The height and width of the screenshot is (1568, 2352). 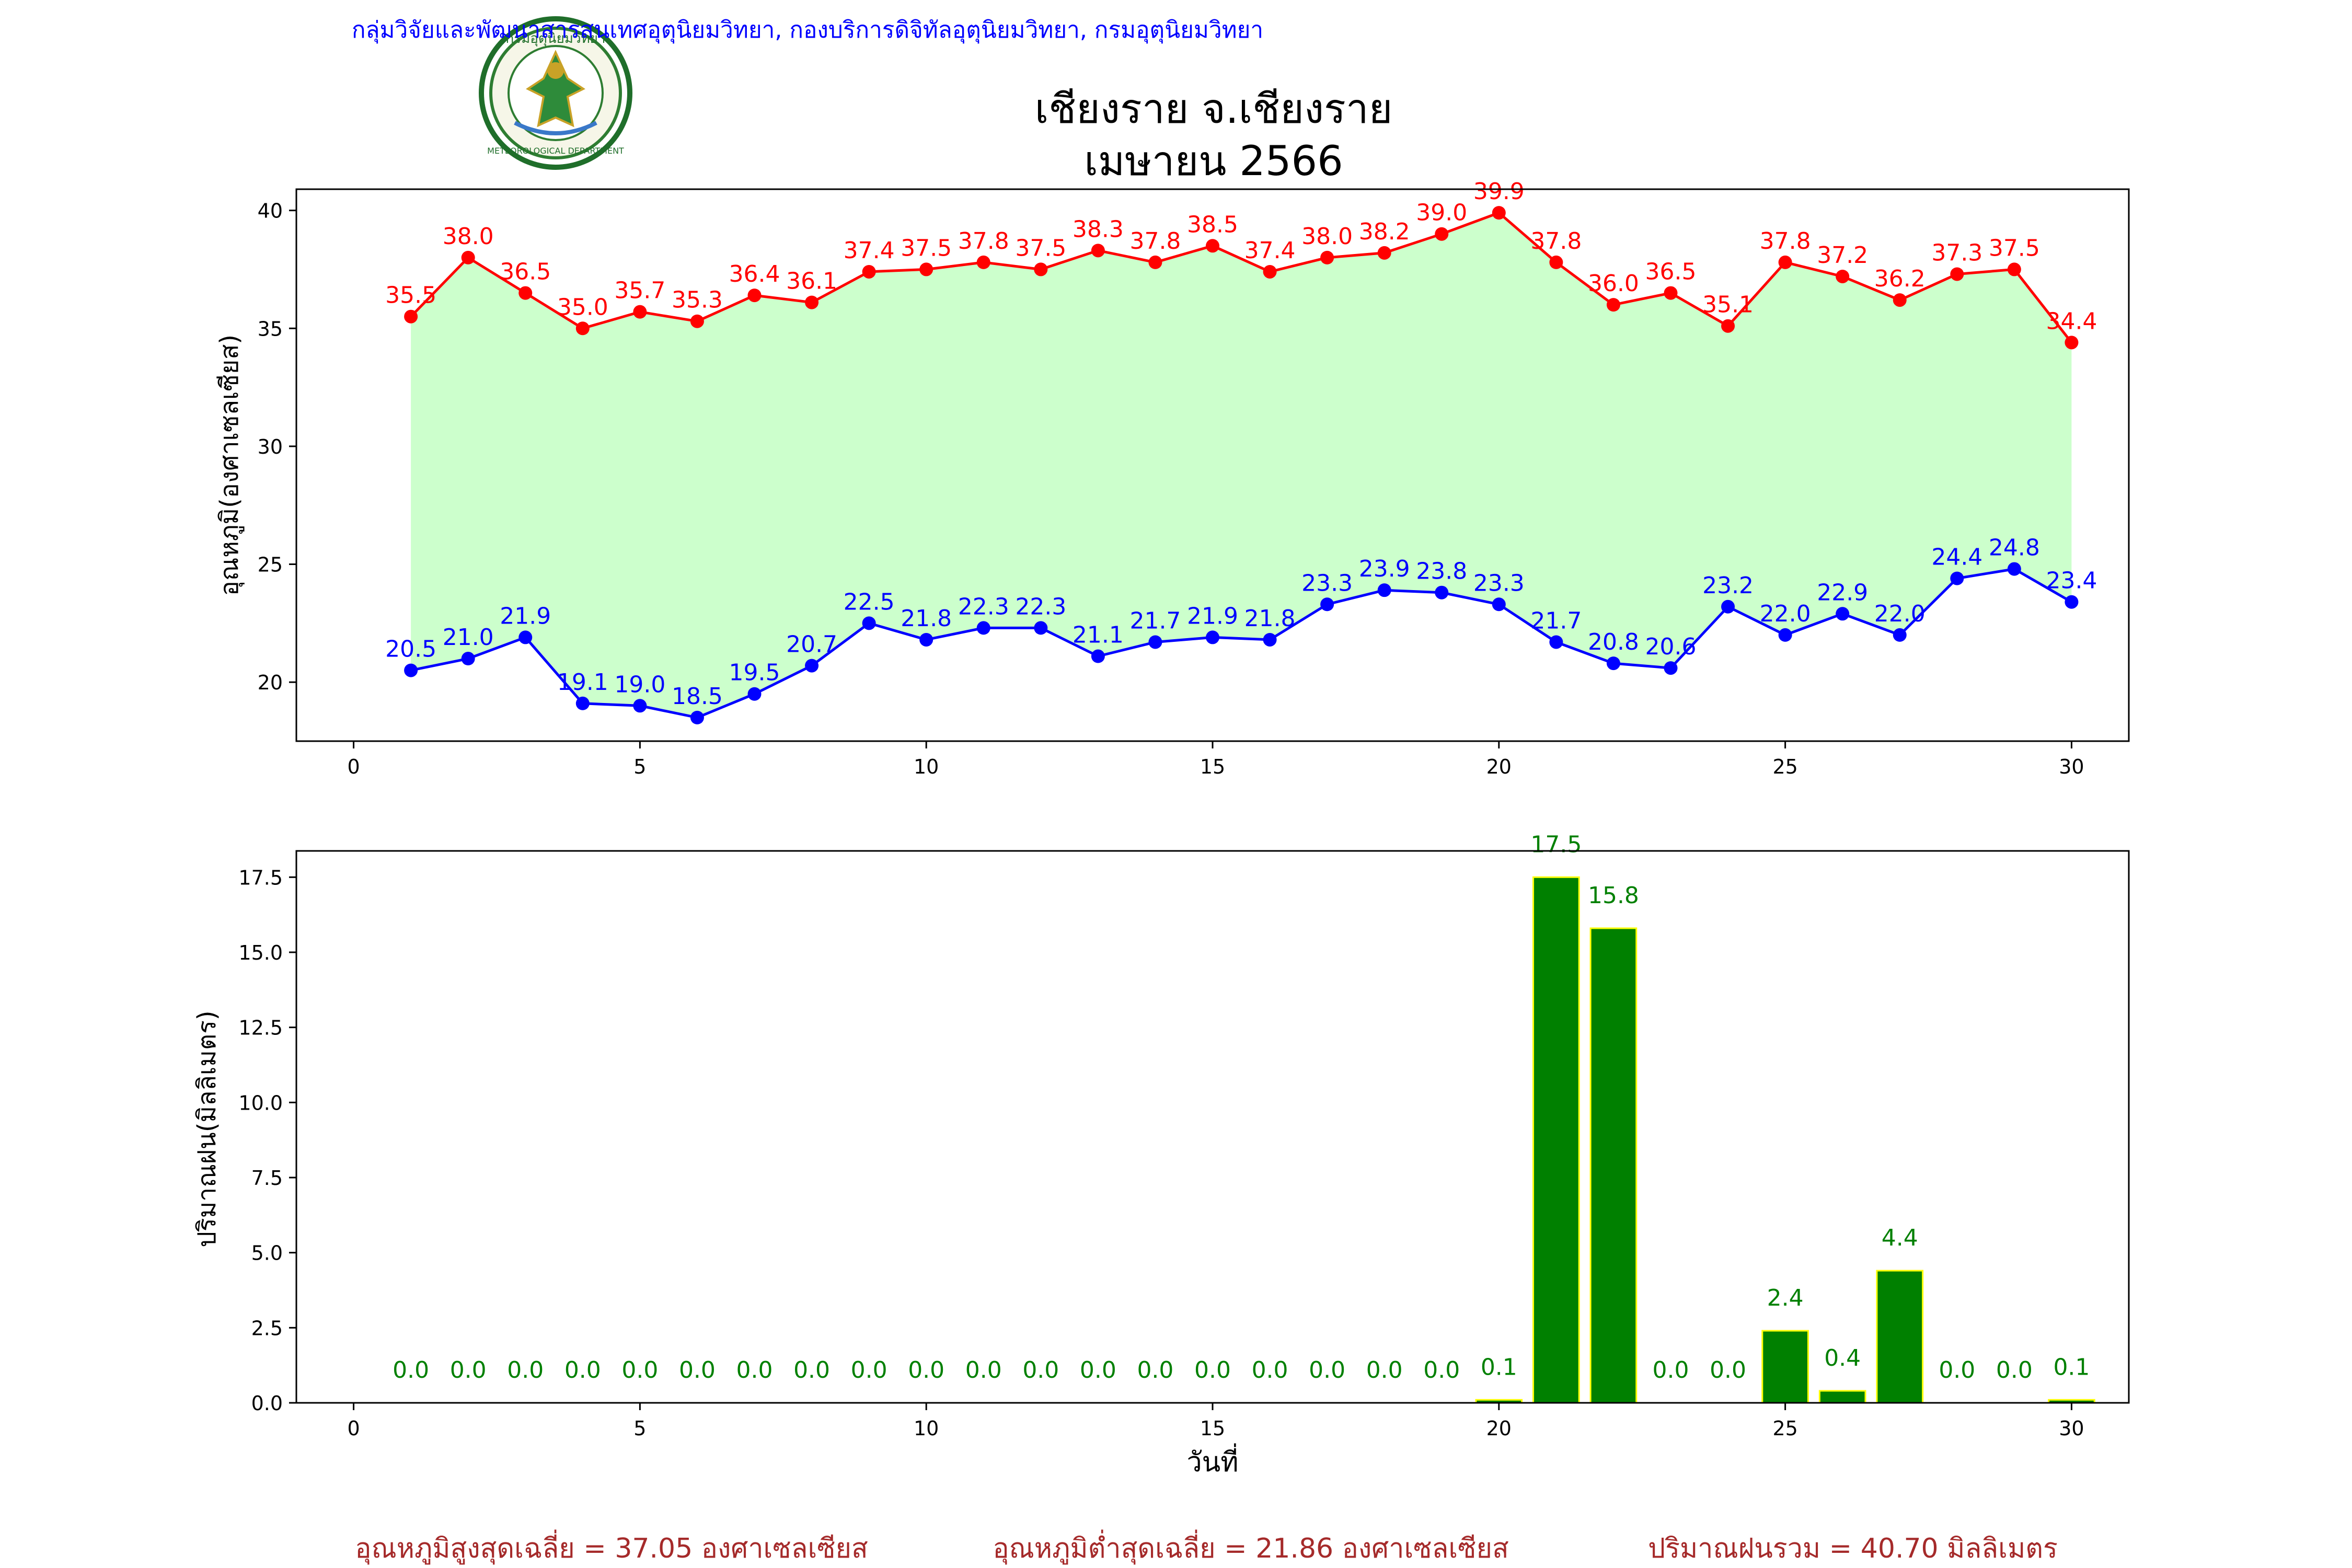 I want to click on rainfall-y-tick-label: 0.0, so click(x=267, y=1403).